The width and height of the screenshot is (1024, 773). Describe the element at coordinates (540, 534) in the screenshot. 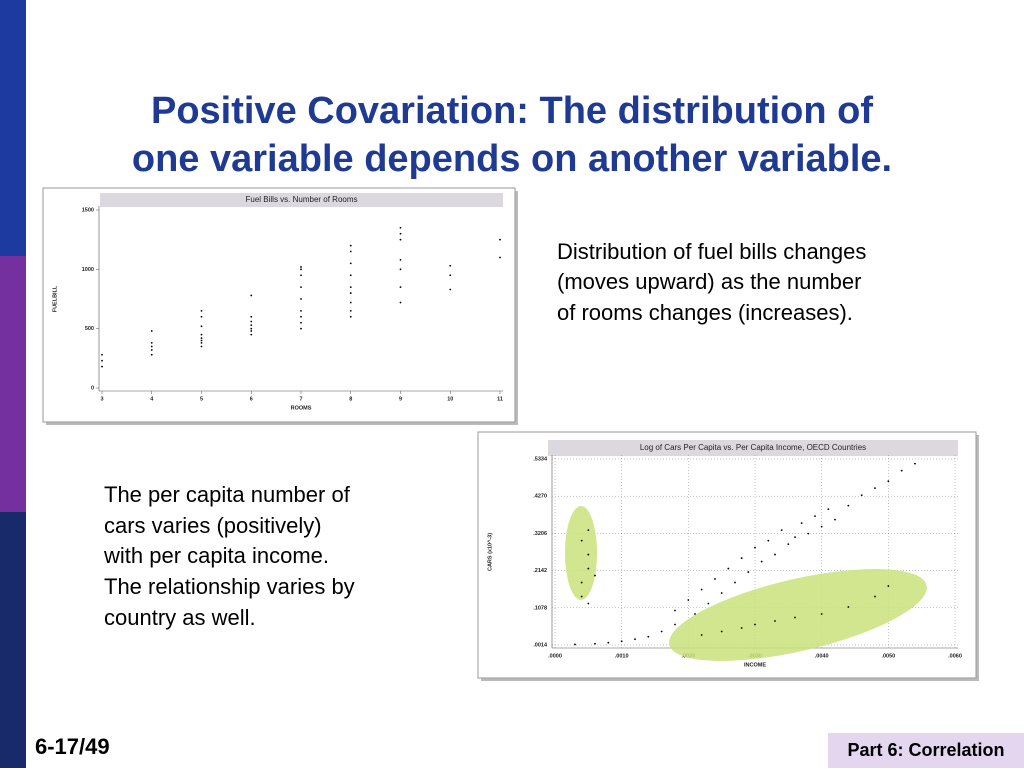

I see `y-tick-label: .3206` at that location.